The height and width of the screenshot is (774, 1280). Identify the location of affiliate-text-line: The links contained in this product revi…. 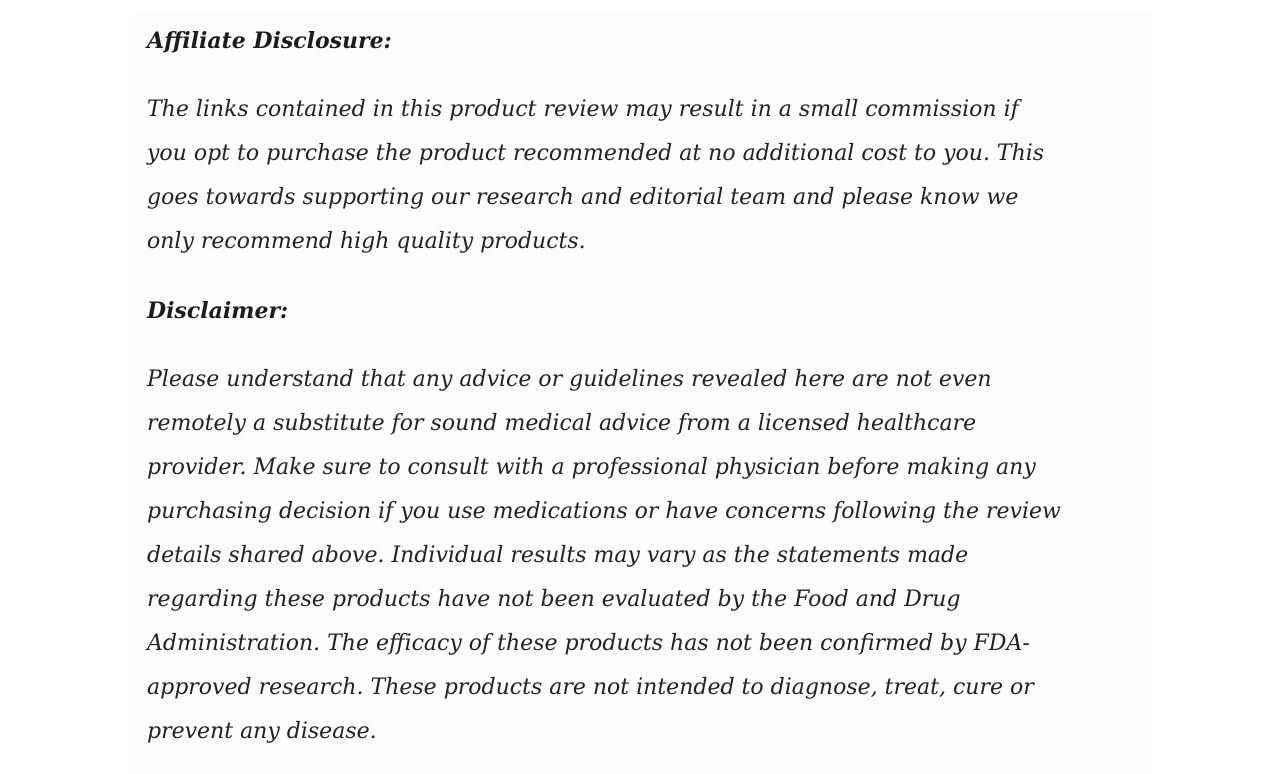
(583, 109).